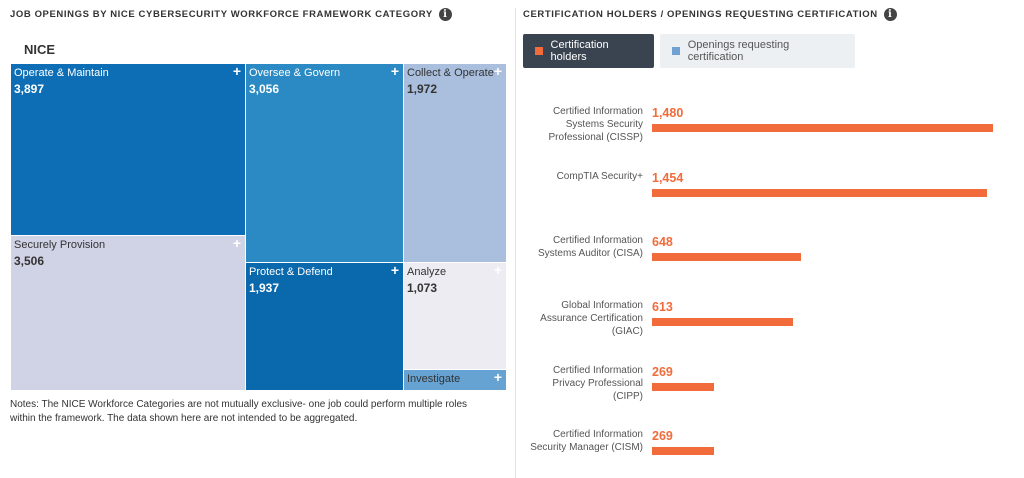  I want to click on treemap-tile-label: Investigate, so click(434, 379).